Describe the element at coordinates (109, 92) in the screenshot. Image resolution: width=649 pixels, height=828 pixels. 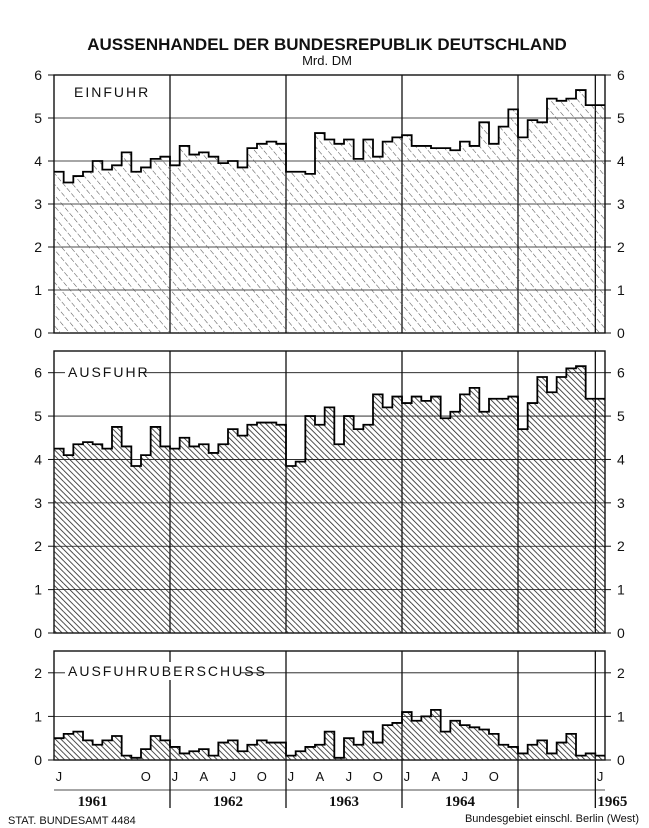
I see `panel-label-background` at that location.